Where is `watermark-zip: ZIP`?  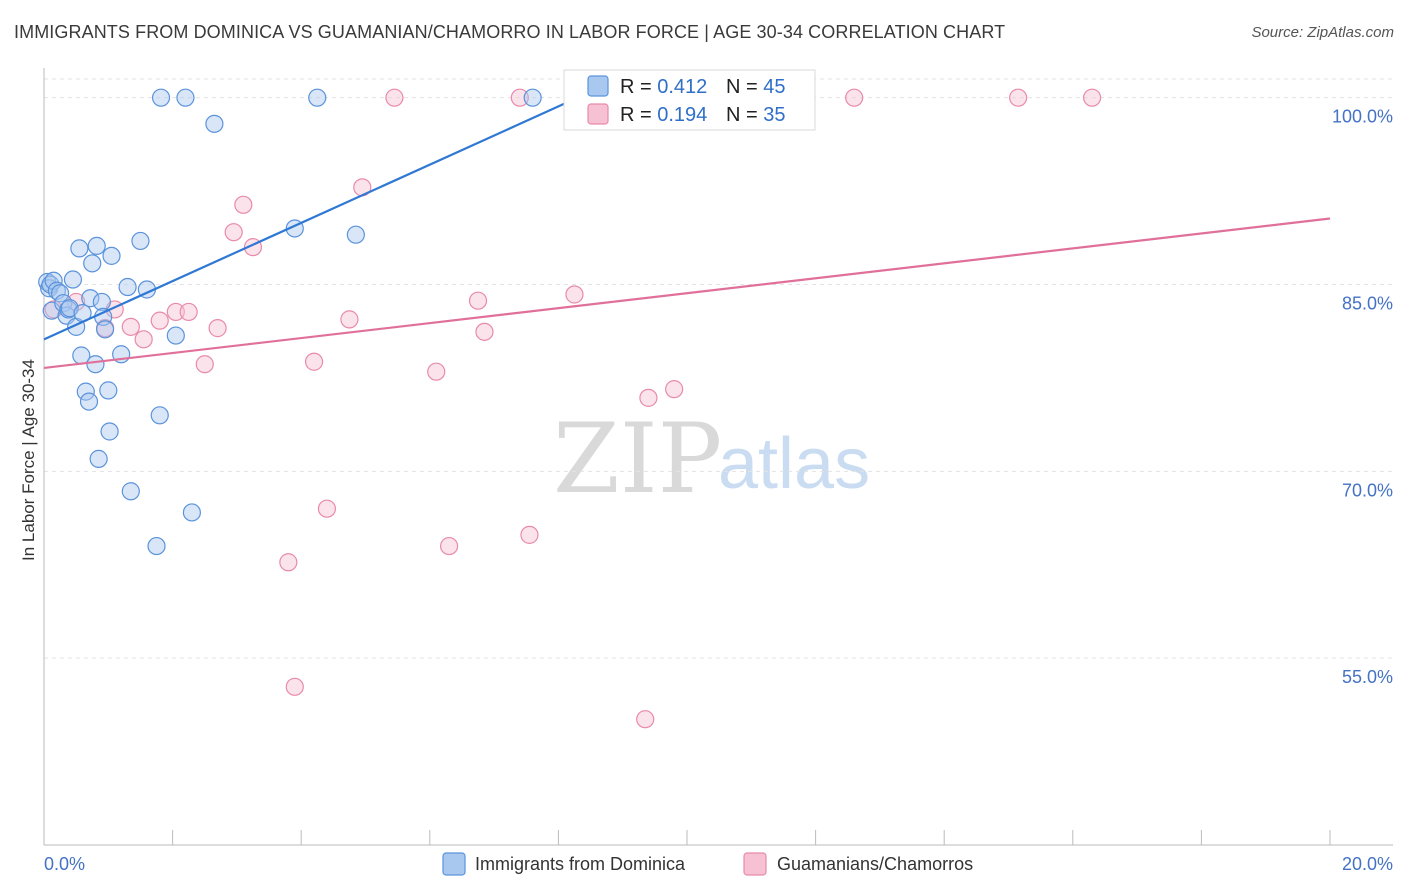
watermark-zip: ZIP is located at coordinates (637, 459).